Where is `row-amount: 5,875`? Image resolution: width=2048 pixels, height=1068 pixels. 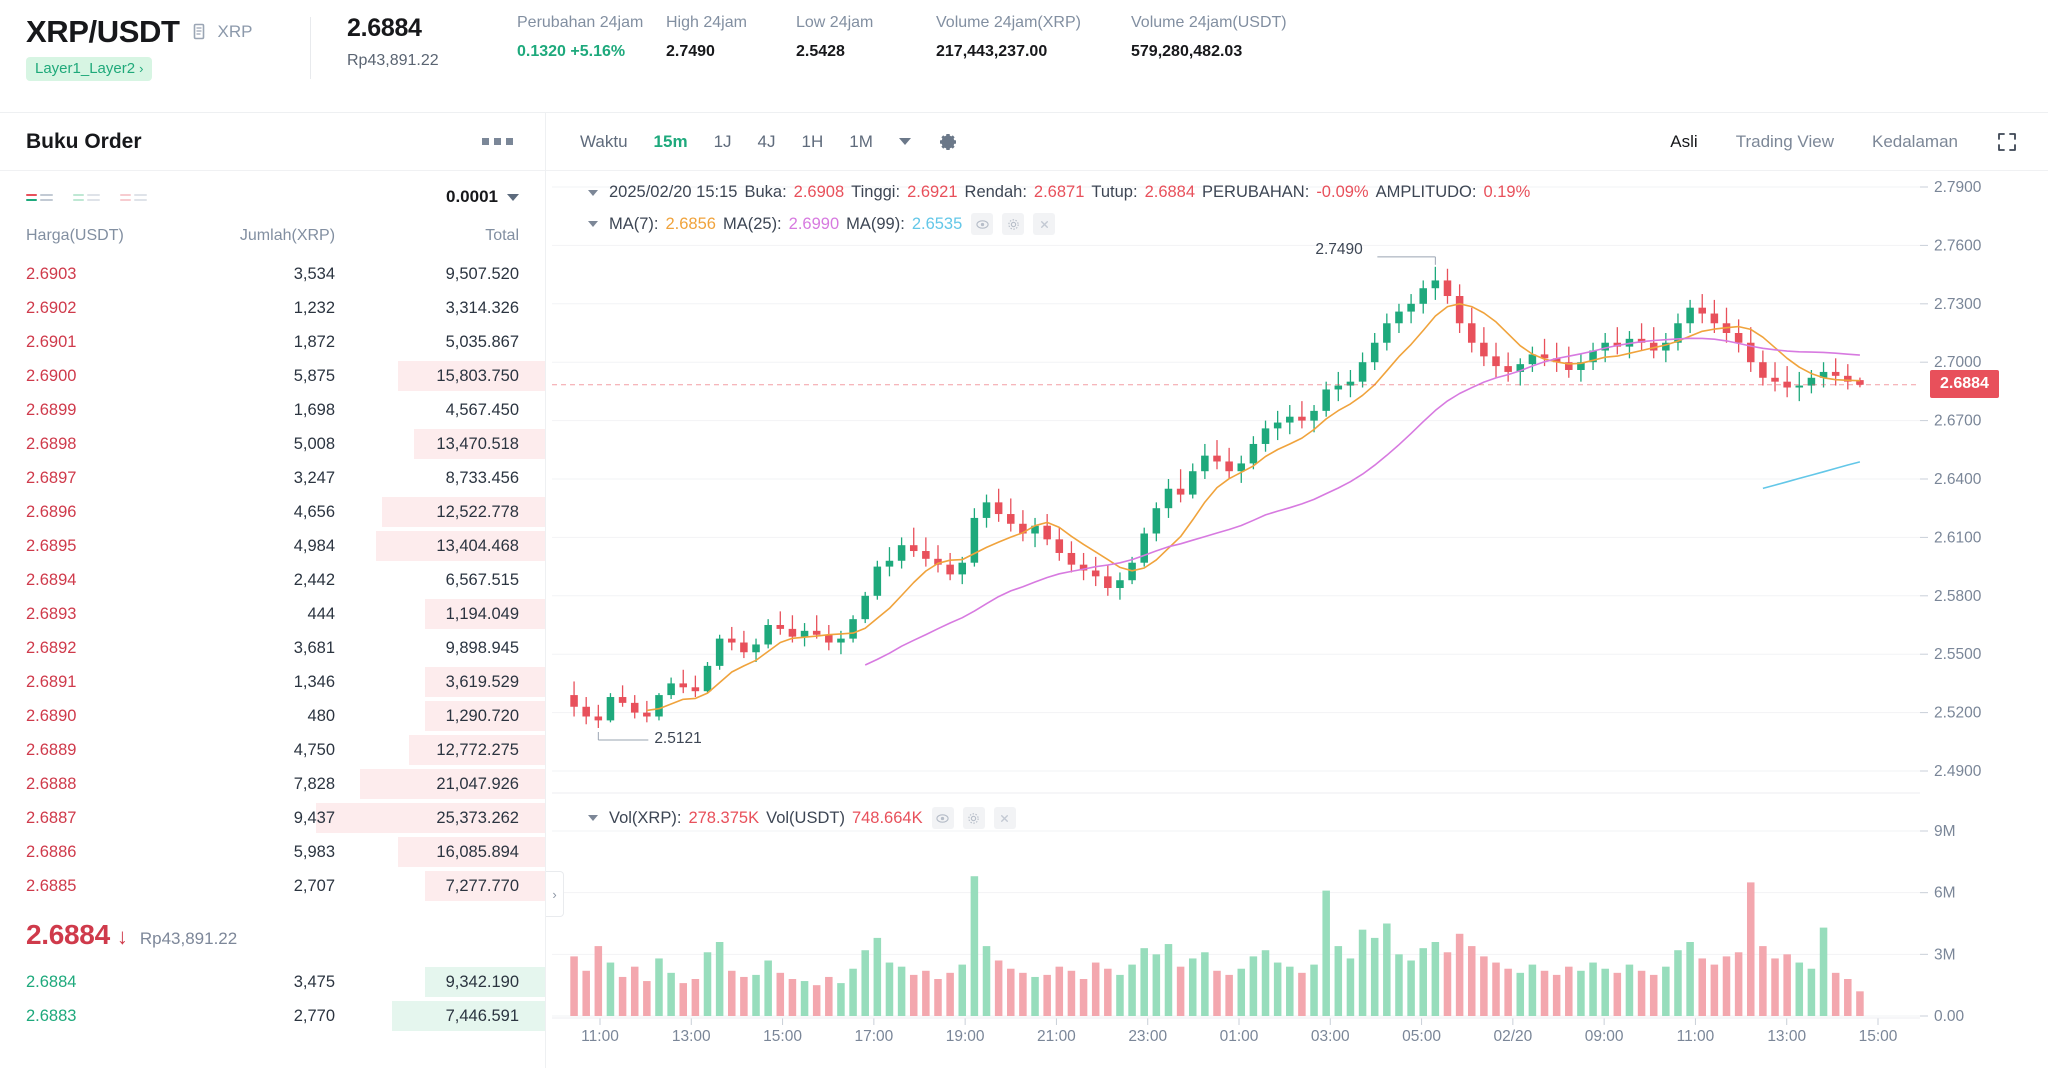 row-amount: 5,875 is located at coordinates (314, 375).